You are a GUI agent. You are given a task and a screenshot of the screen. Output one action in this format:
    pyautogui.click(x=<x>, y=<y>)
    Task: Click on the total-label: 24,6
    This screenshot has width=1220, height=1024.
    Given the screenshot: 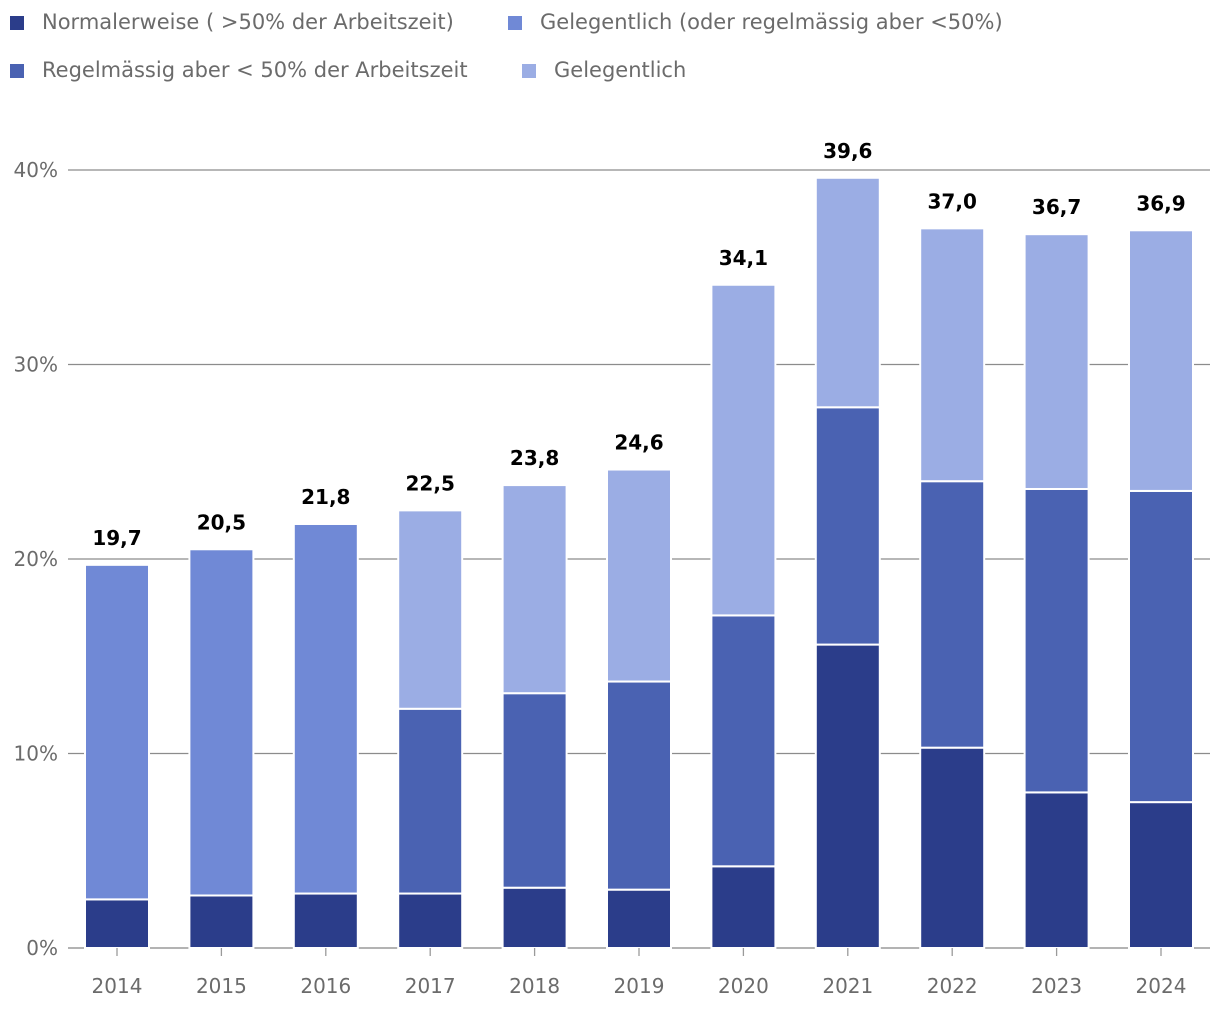 What is the action you would take?
    pyautogui.click(x=638, y=443)
    